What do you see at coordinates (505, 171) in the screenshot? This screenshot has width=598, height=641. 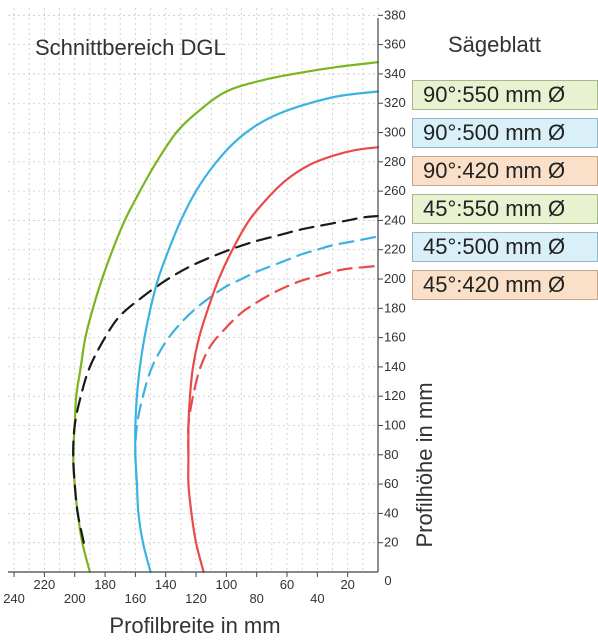 I see `legend-item: 90°:420 mm Ø` at bounding box center [505, 171].